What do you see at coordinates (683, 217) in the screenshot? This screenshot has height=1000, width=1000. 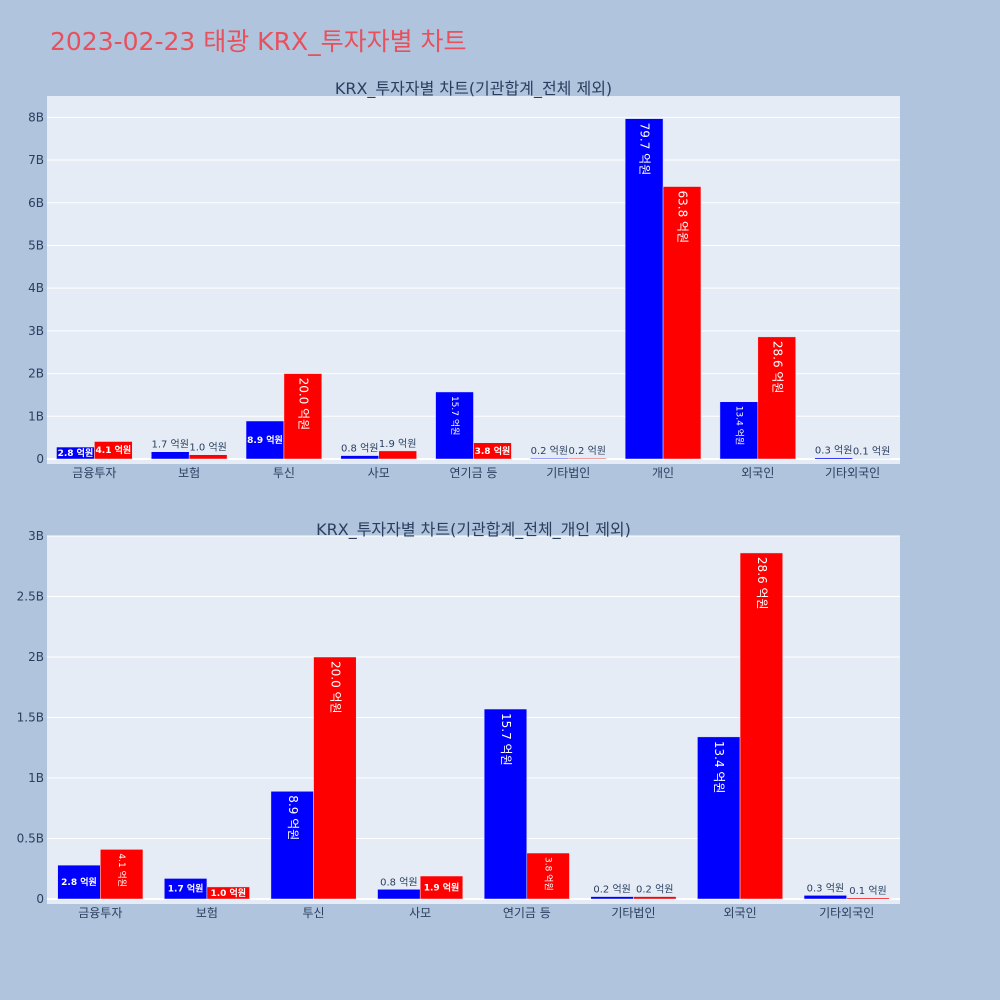 I see `bar-label: 63.8 억원` at bounding box center [683, 217].